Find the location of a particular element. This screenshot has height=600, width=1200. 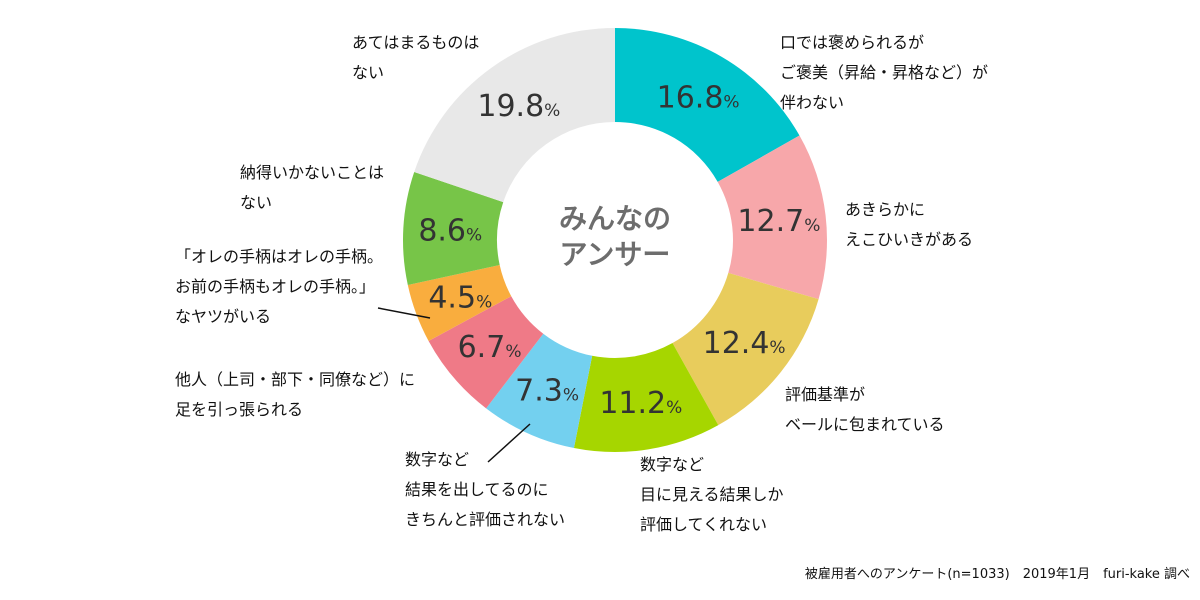

leader-lines-layer is located at coordinates (454, 385).